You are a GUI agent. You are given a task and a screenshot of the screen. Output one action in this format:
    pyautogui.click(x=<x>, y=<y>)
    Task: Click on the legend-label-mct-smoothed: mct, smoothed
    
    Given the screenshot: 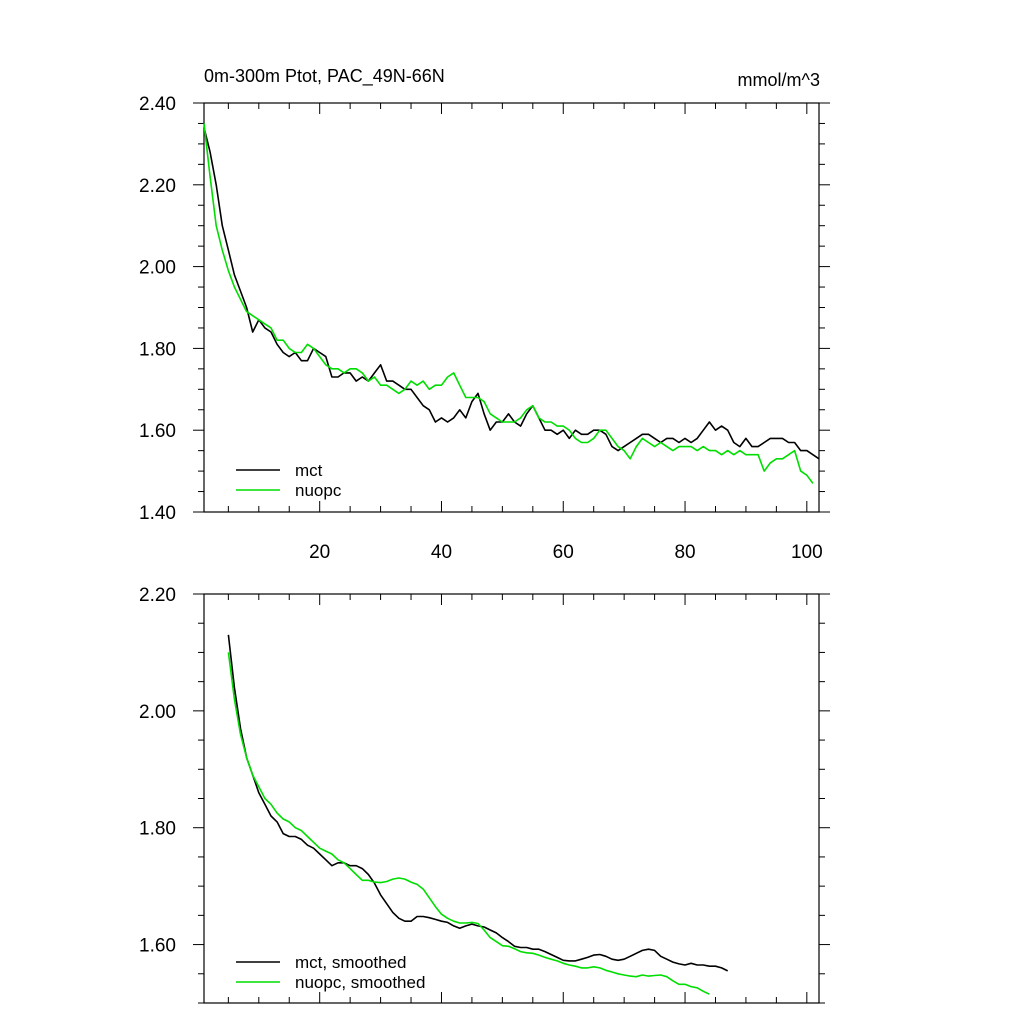 What is the action you would take?
    pyautogui.click(x=351, y=962)
    